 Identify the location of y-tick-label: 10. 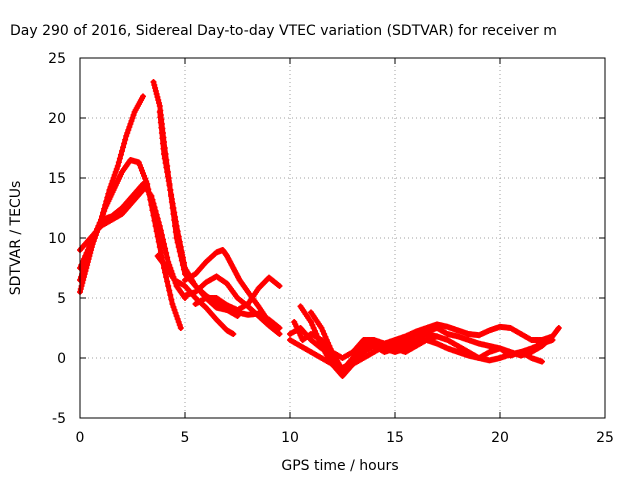
(57, 239).